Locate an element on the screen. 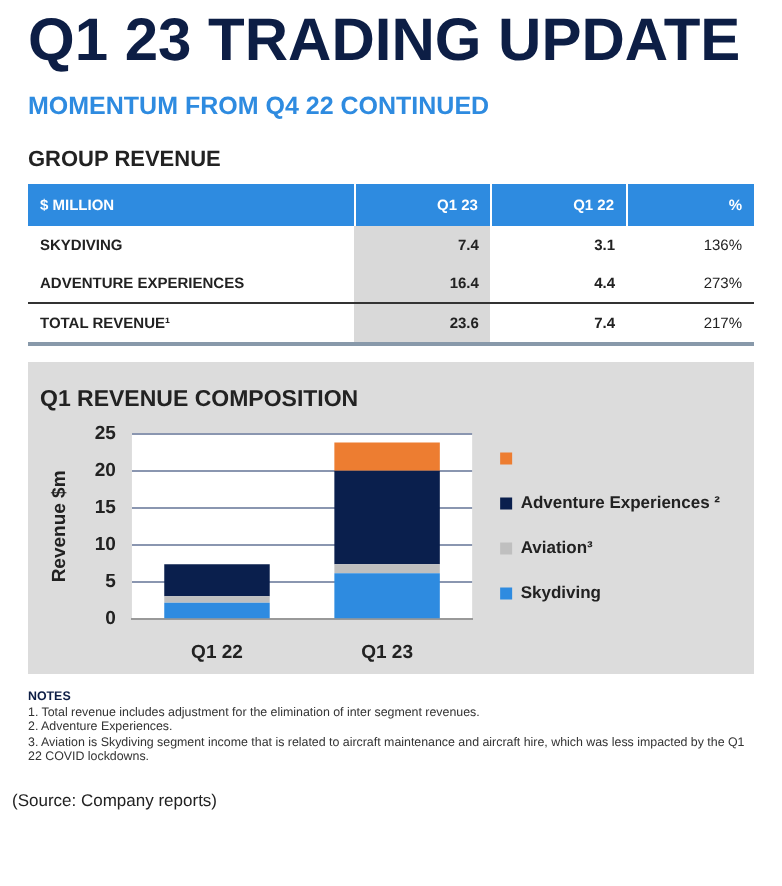 This screenshot has width=782, height=886. y-tick-label: 20 is located at coordinates (105, 470).